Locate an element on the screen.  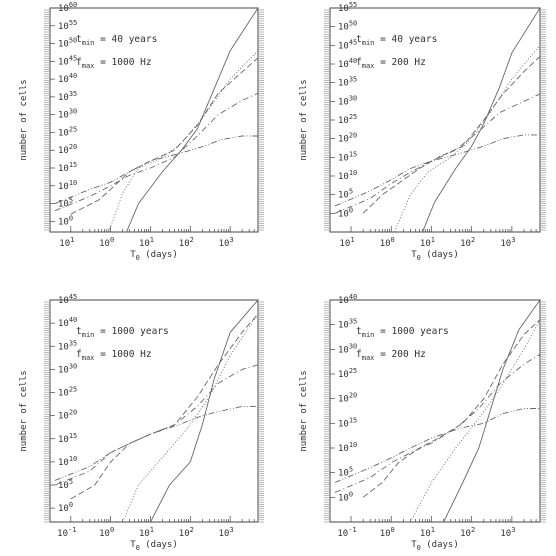
y-tick-label: 1015 is located at coordinates (347, 156).